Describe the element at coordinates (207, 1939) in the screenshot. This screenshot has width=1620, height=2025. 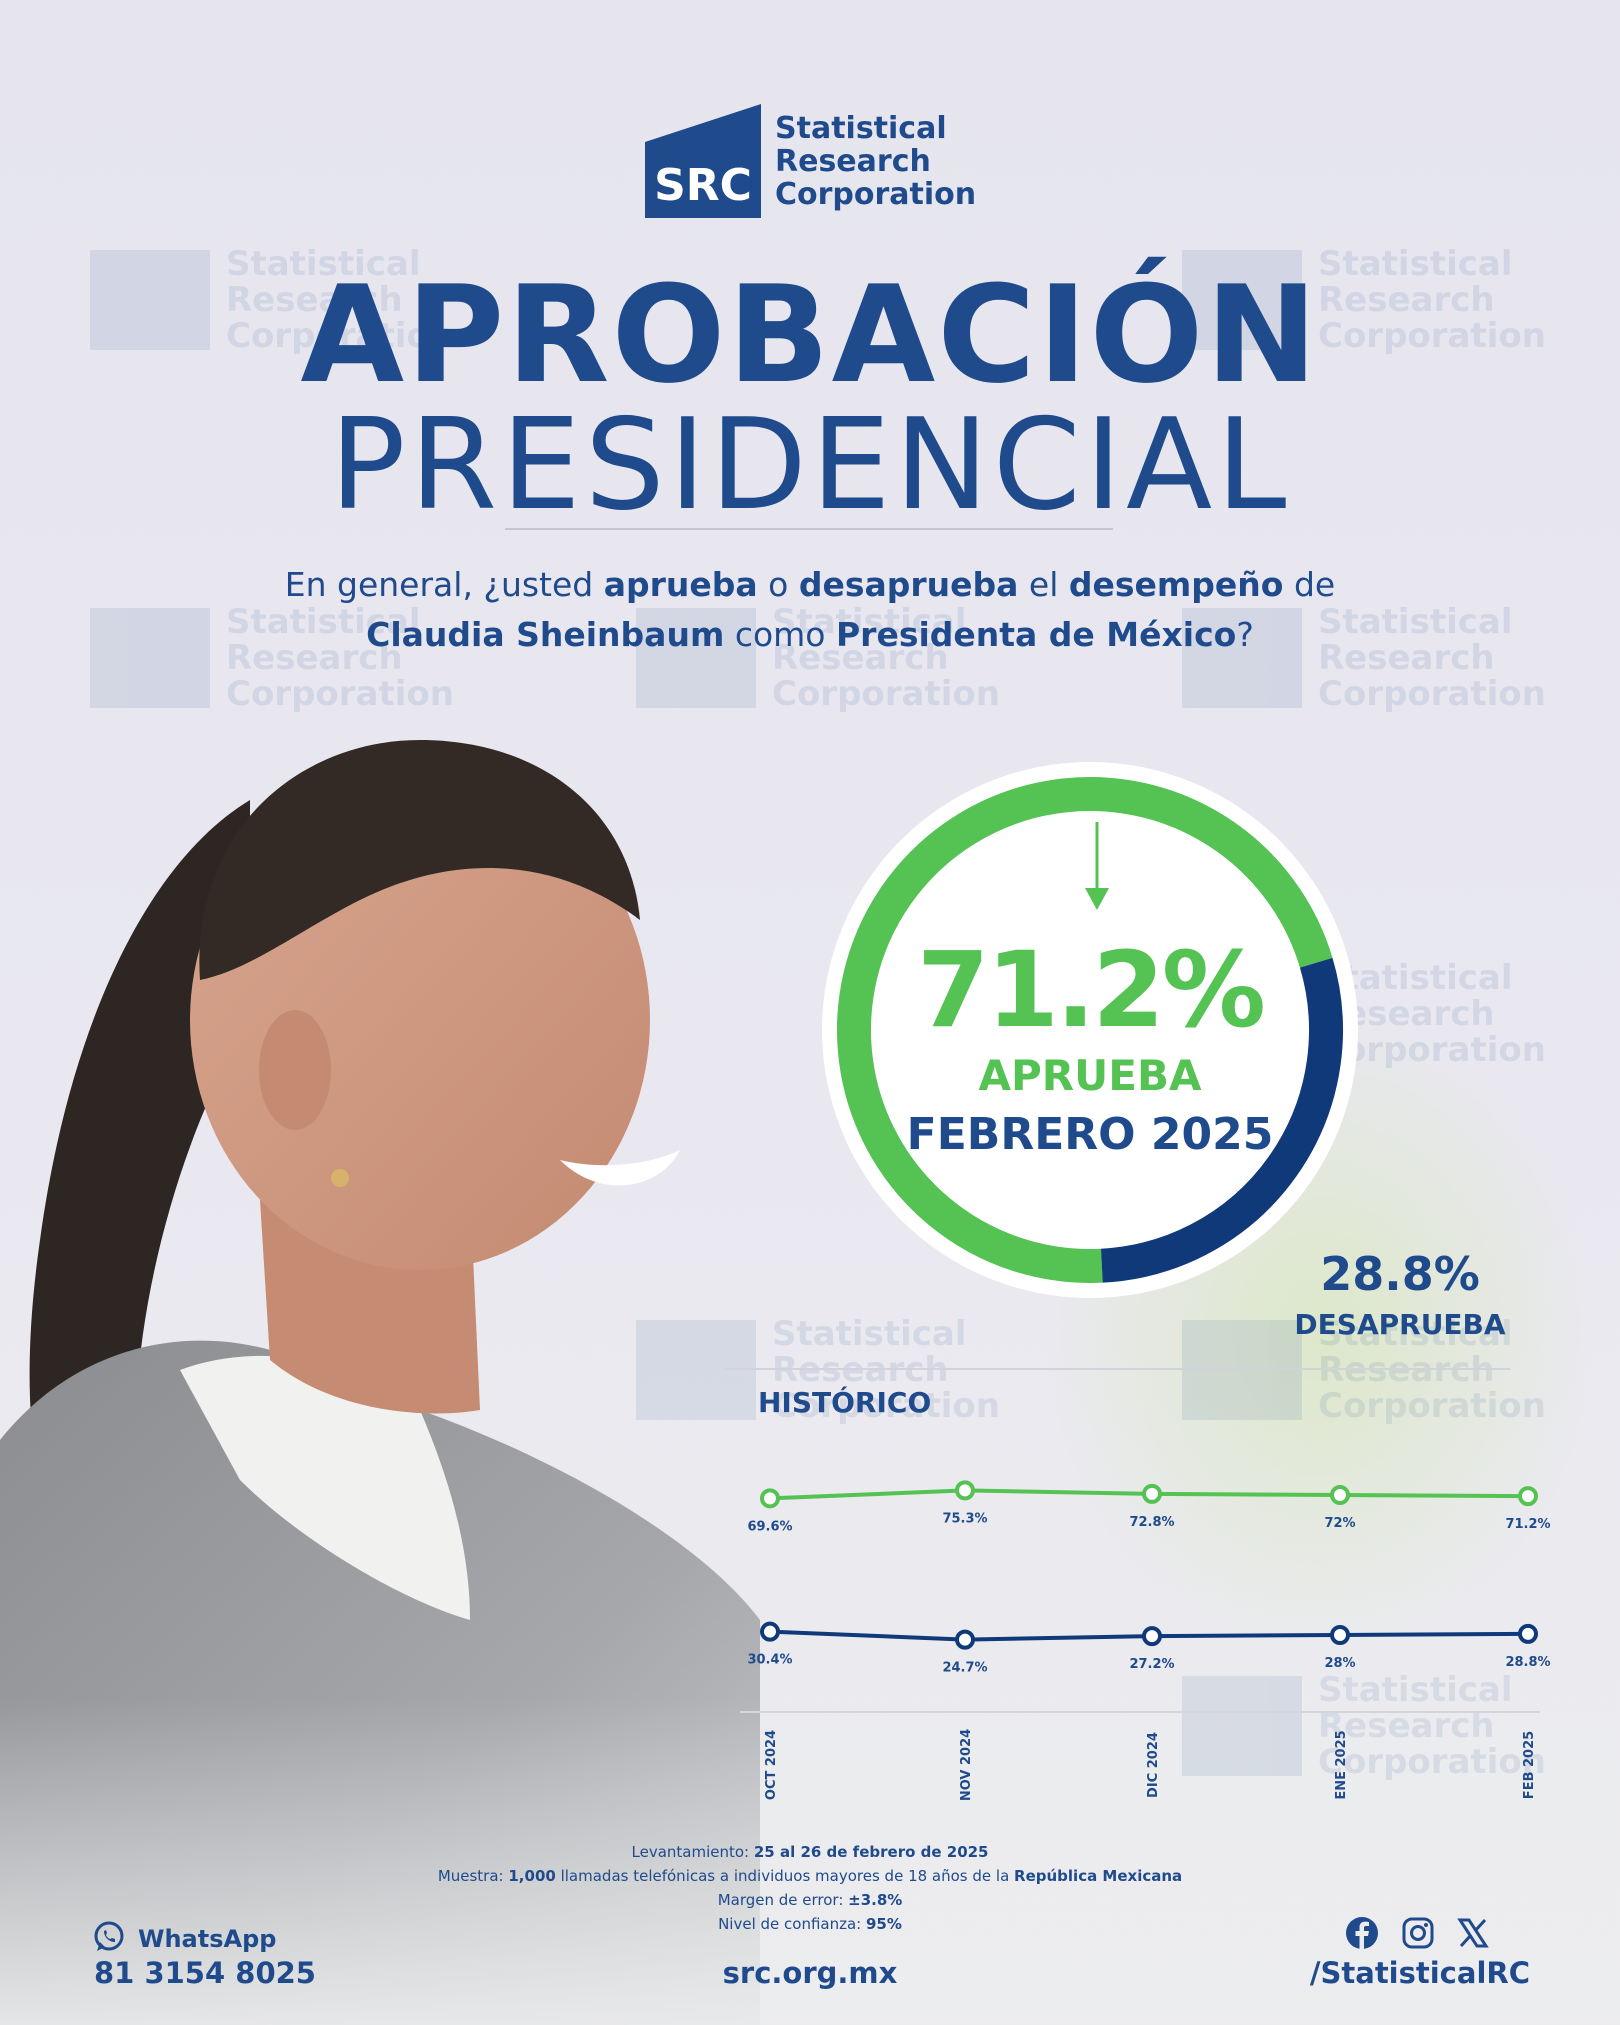
I see `whatsapp-label: WhatsApp` at that location.